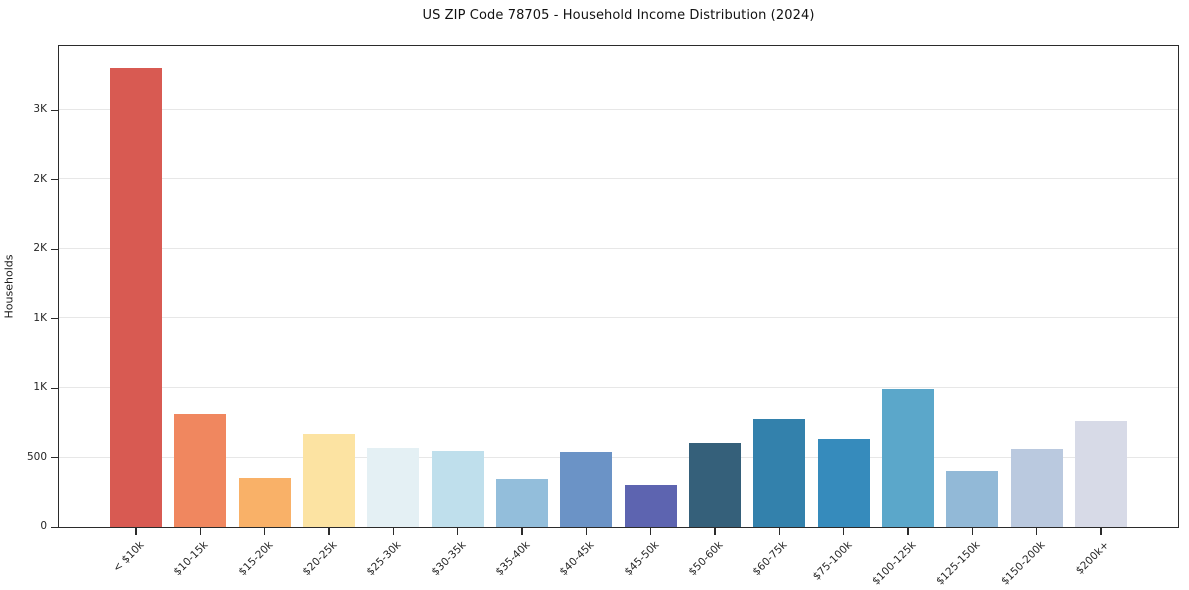 Image resolution: width=1189 pixels, height=590 pixels. I want to click on bar-10-15k, so click(200, 470).